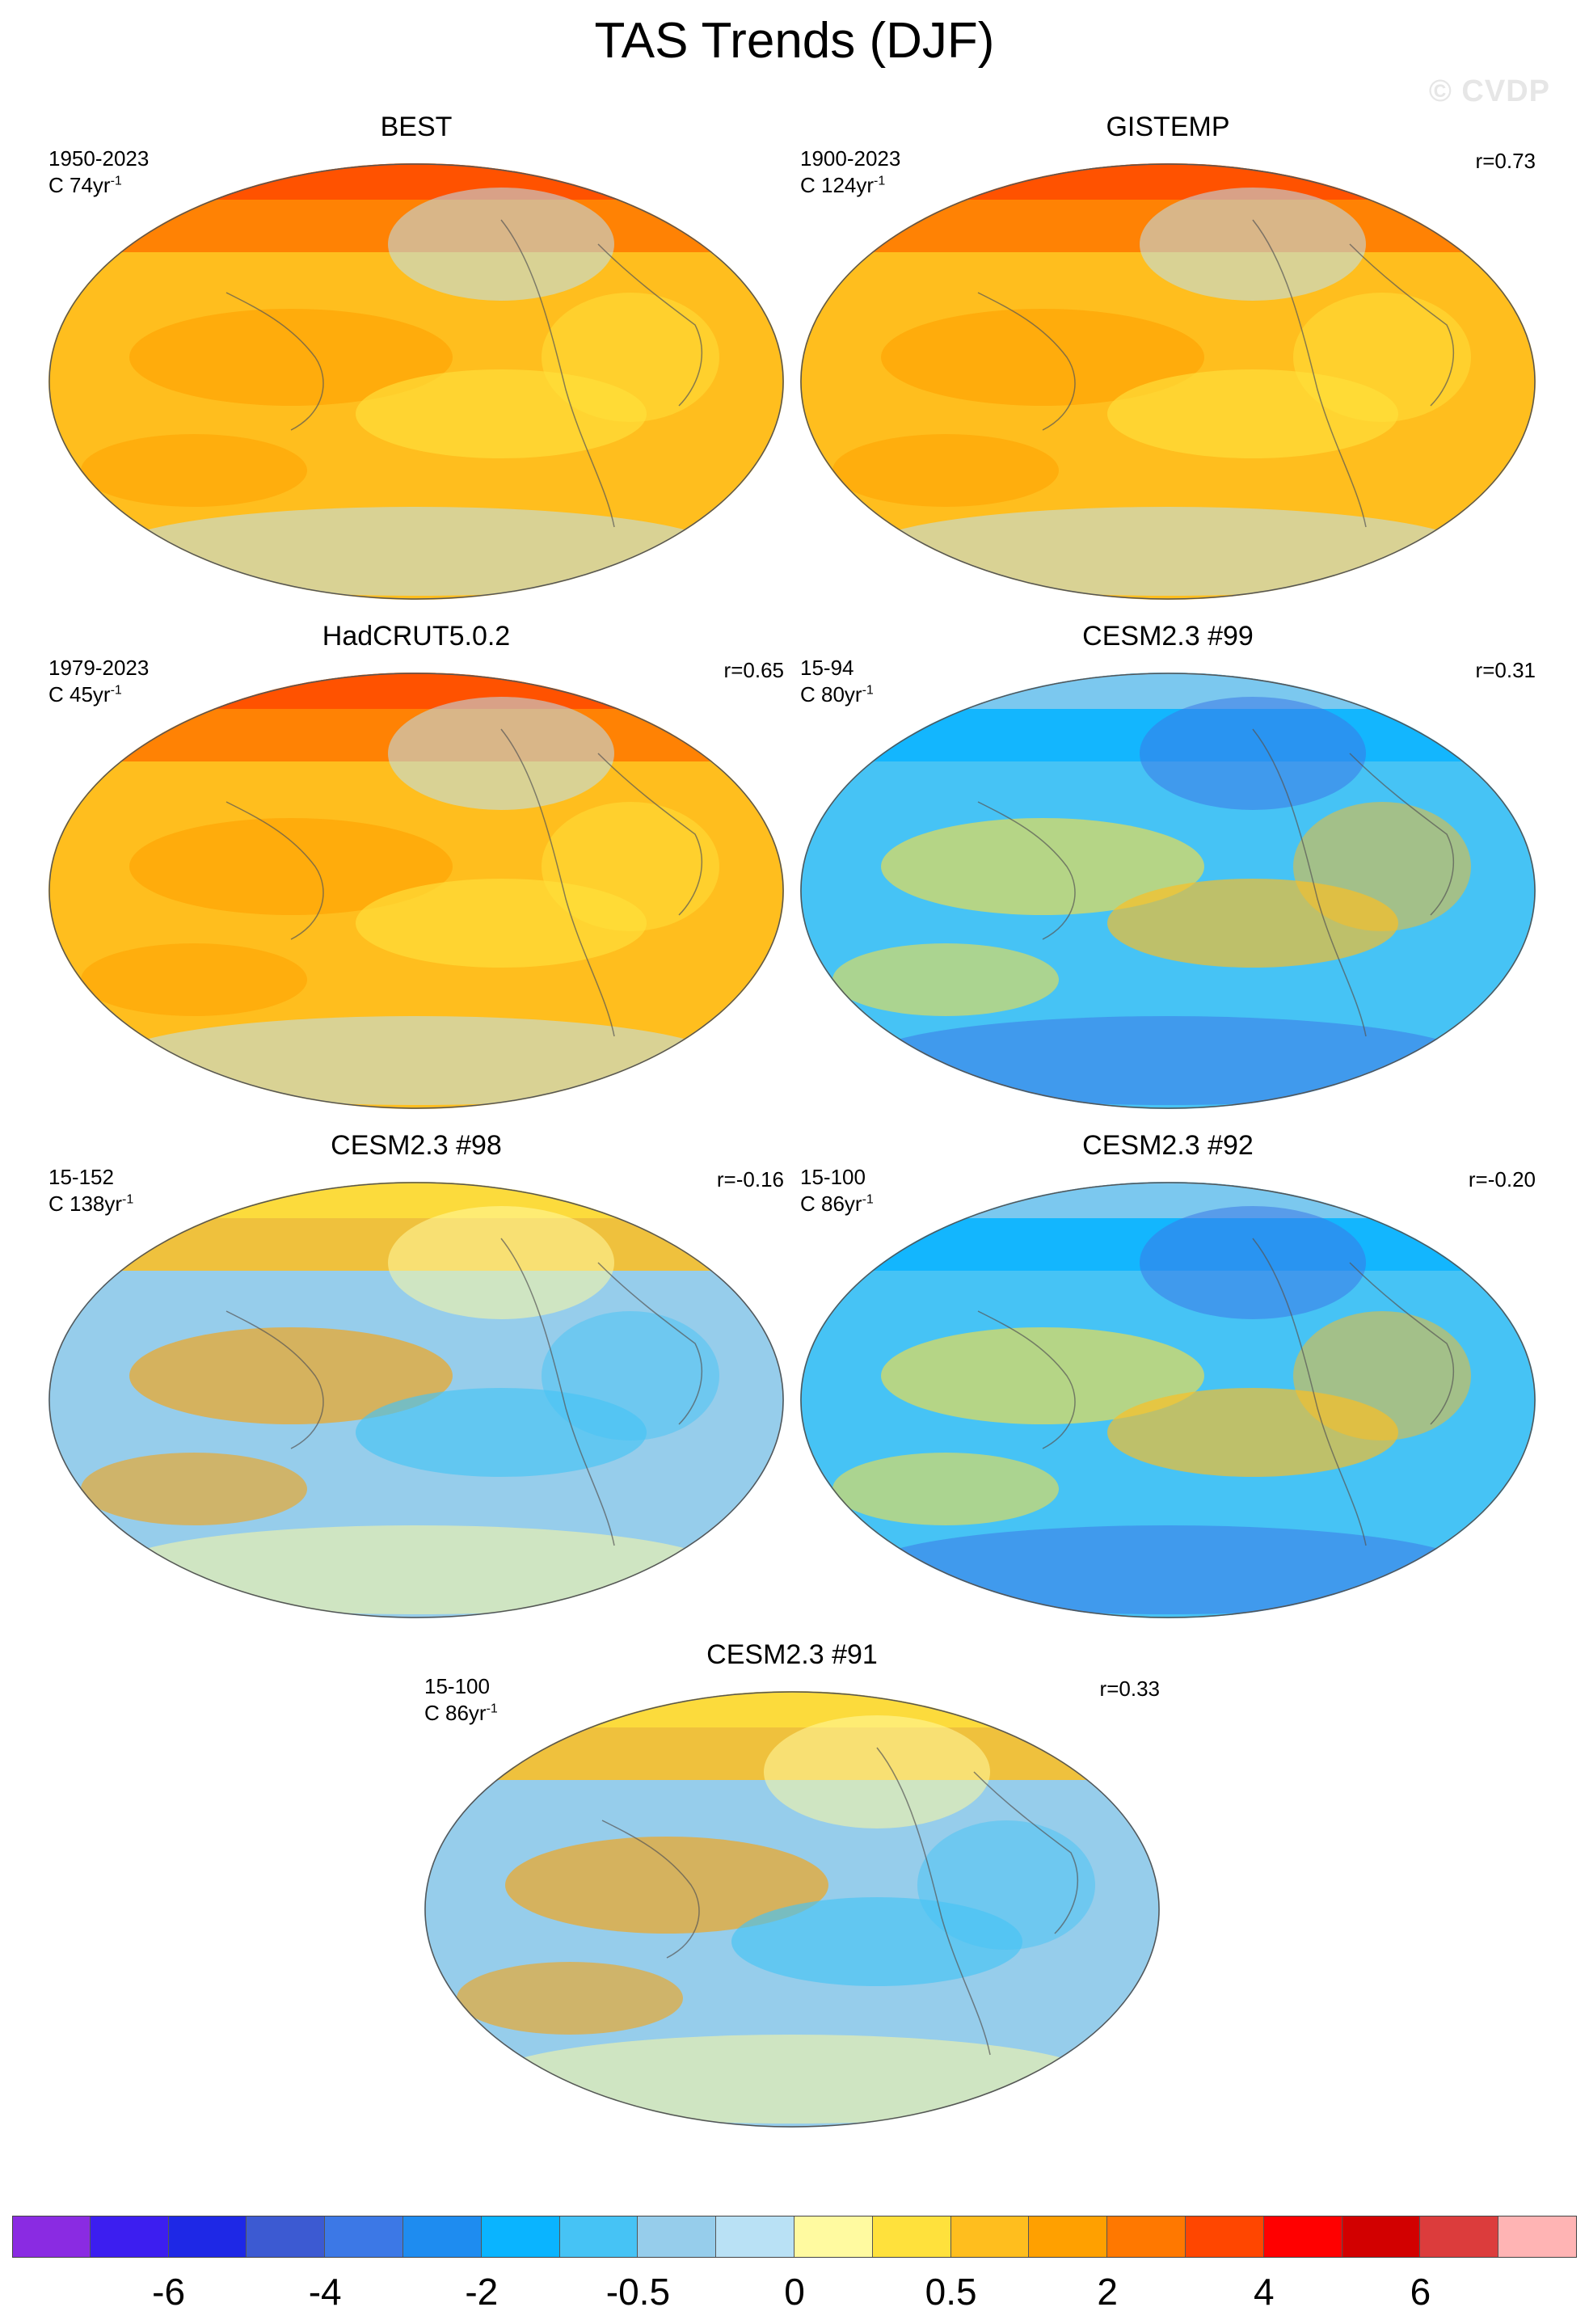 The width and height of the screenshot is (1589, 2324). Describe the element at coordinates (99, 159) in the screenshot. I see `period-label: 1950-2023` at that location.